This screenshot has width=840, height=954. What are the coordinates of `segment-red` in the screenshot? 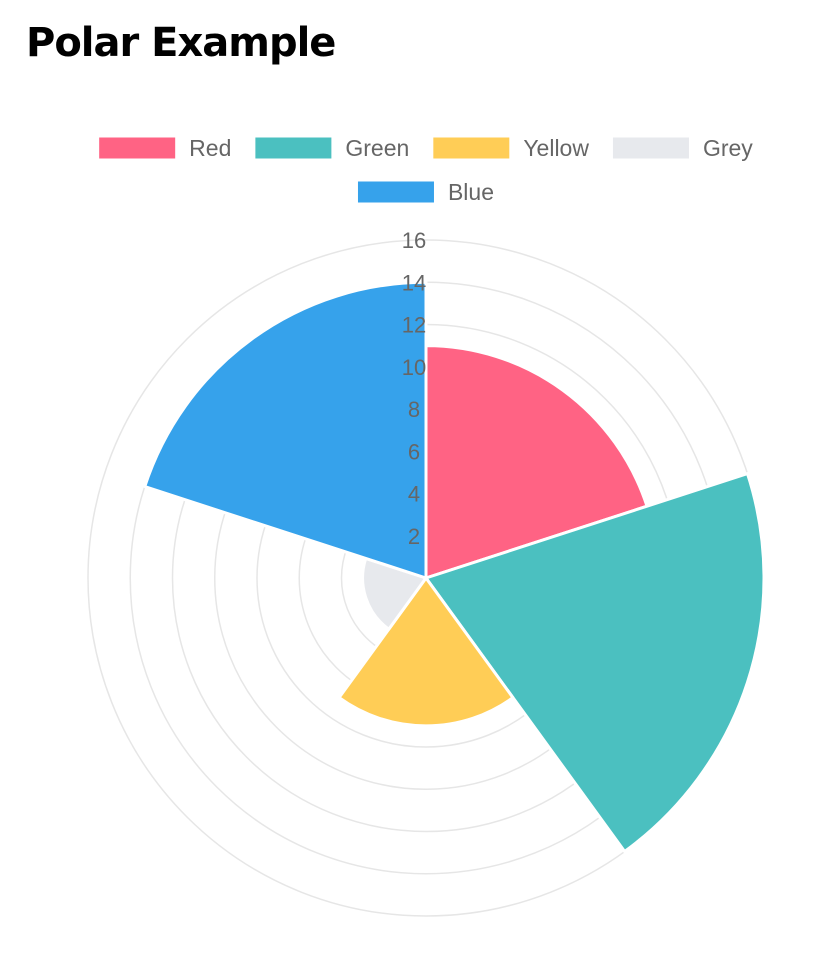 It's located at (536, 462).